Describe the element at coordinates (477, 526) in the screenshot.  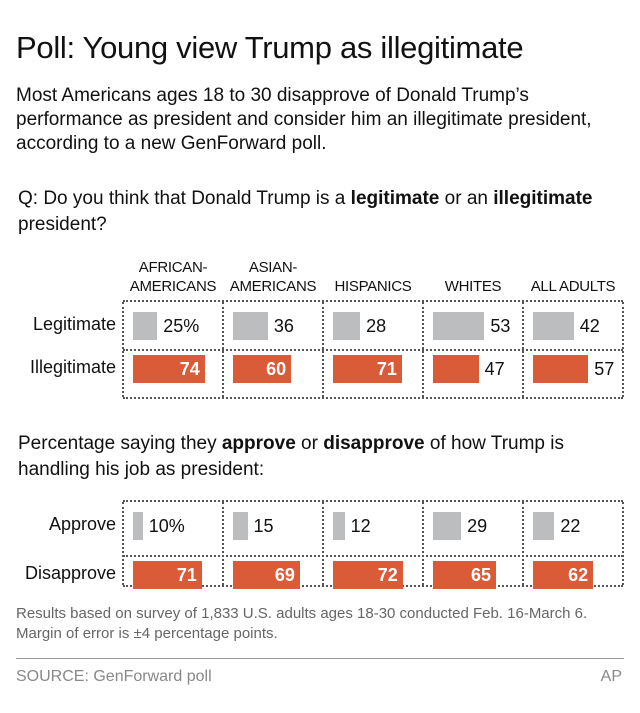
I see `data-label: 29` at that location.